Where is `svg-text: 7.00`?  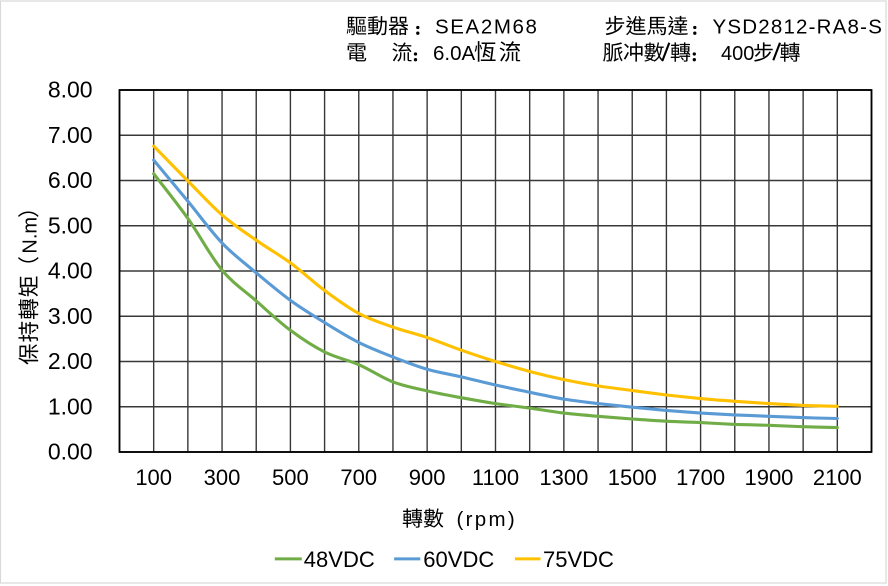
svg-text: 7.00 is located at coordinates (70, 135).